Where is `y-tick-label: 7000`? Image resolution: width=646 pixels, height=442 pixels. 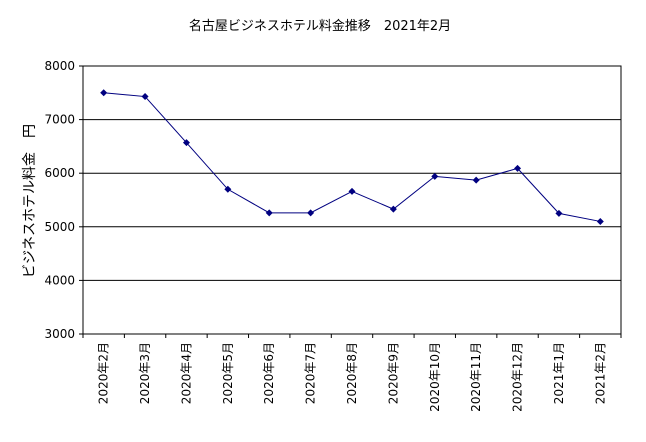
y-tick-label: 7000 is located at coordinates (59, 120).